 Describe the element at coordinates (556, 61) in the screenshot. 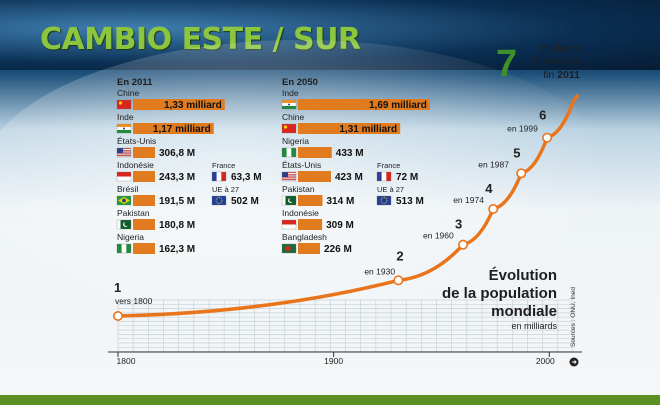

I see `badge-line2: d'humains` at that location.